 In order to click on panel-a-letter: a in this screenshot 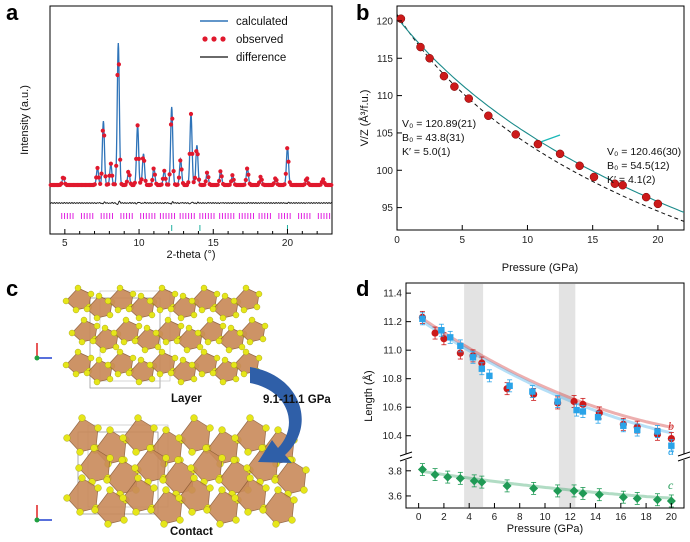, I will do `click(12, 12)`.